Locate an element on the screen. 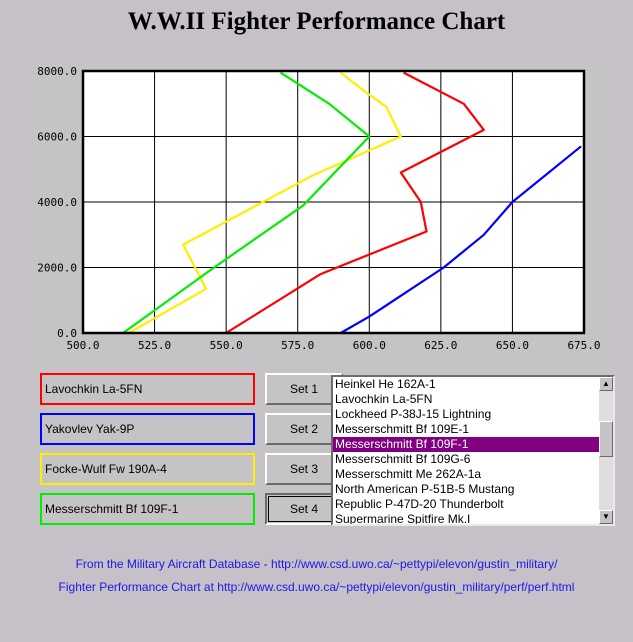 The width and height of the screenshot is (633, 642). y-tick-label: 4000.0 is located at coordinates (57, 202).